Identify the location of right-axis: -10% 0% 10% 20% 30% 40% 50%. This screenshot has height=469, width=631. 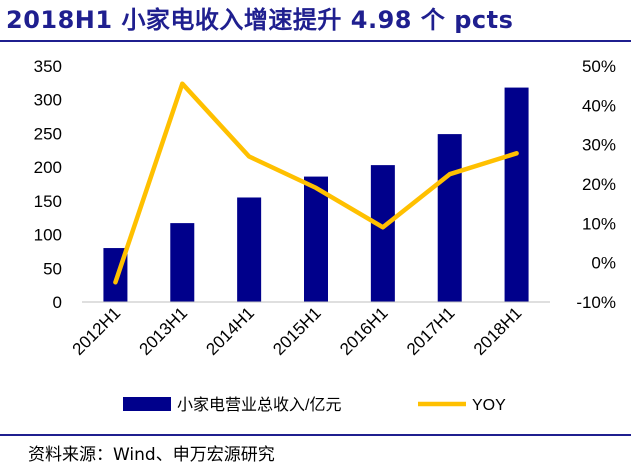
(596, 184).